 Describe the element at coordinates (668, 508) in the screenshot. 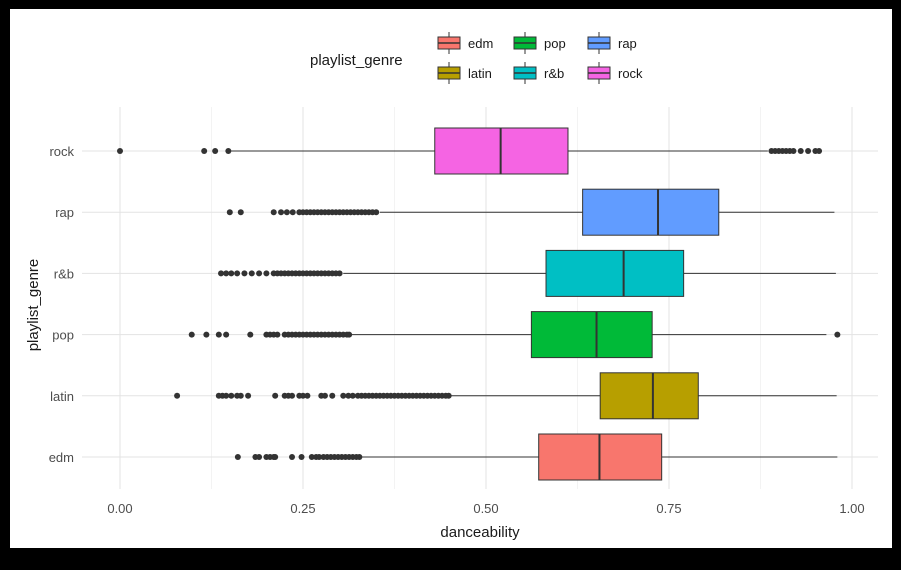

I see `x-tick-label: 0.75` at that location.